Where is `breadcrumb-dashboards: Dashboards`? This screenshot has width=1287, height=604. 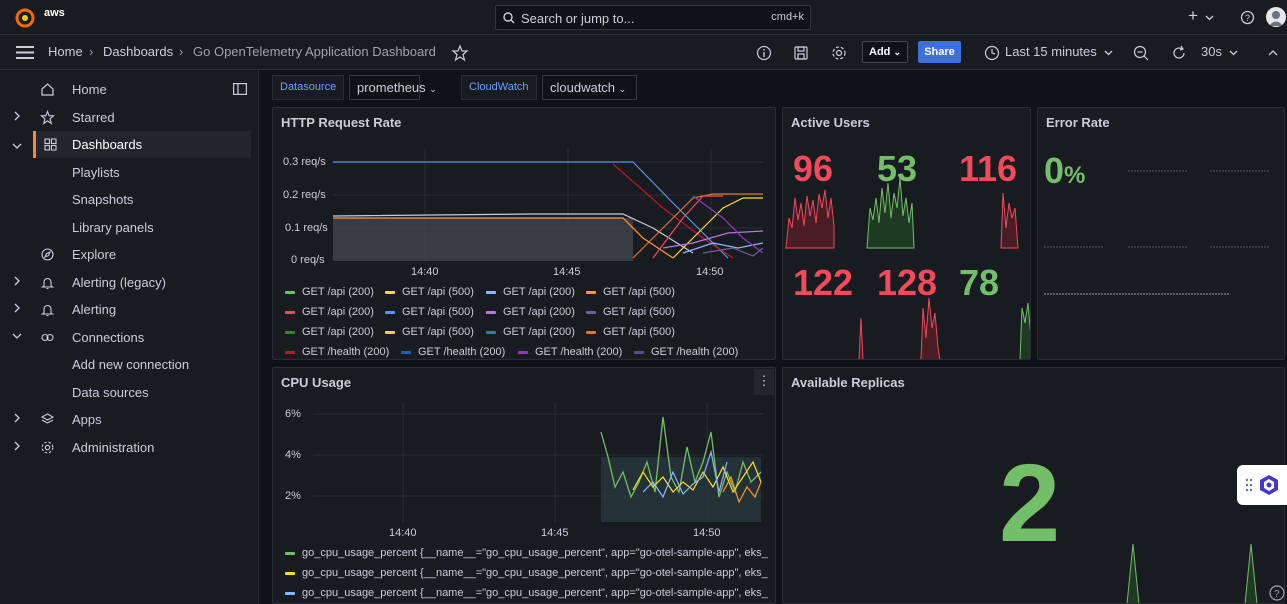 breadcrumb-dashboards: Dashboards is located at coordinates (138, 51).